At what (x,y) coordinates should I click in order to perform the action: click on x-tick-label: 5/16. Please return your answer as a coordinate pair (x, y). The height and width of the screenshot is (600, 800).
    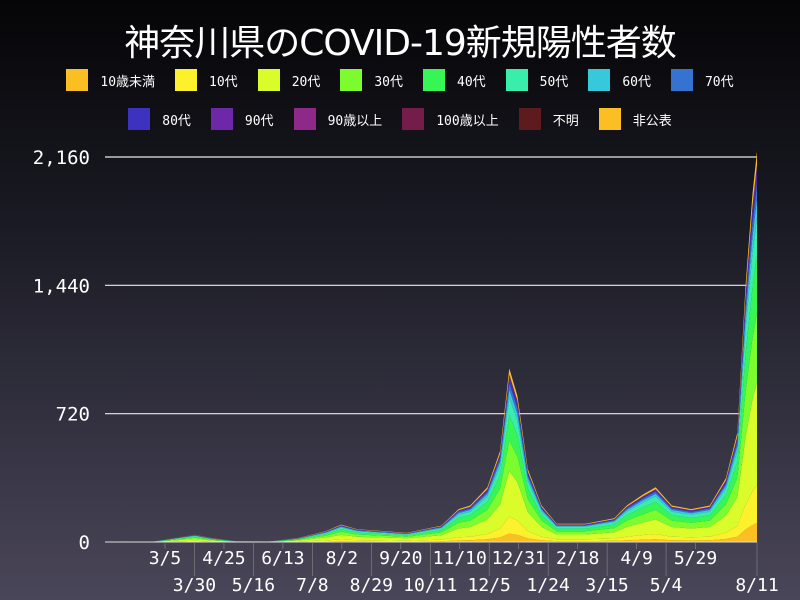
    Looking at the image, I should click on (253, 585).